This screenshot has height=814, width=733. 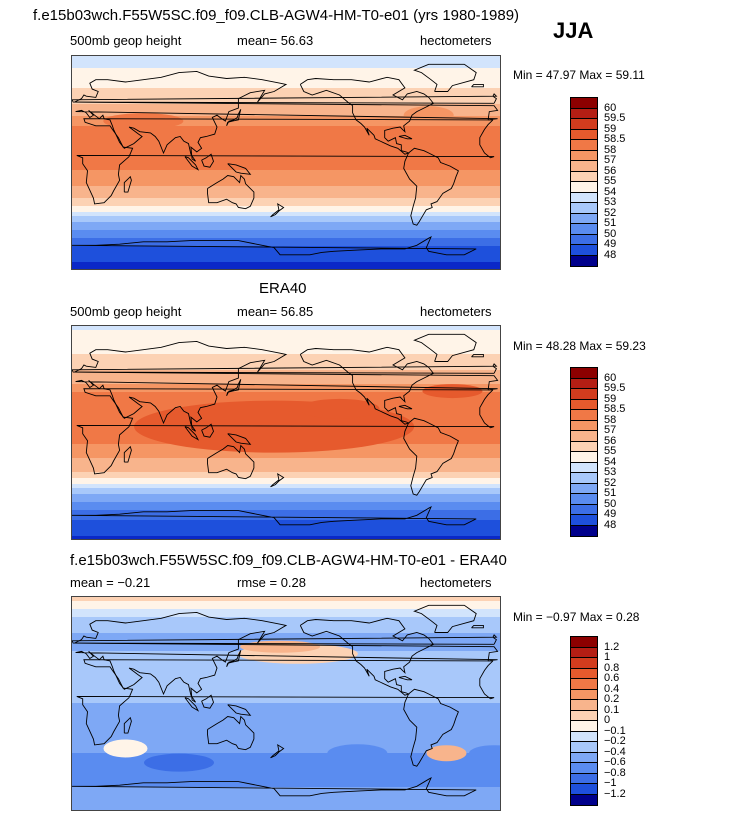 What do you see at coordinates (610, 170) in the screenshot?
I see `colorbar-label: 56` at bounding box center [610, 170].